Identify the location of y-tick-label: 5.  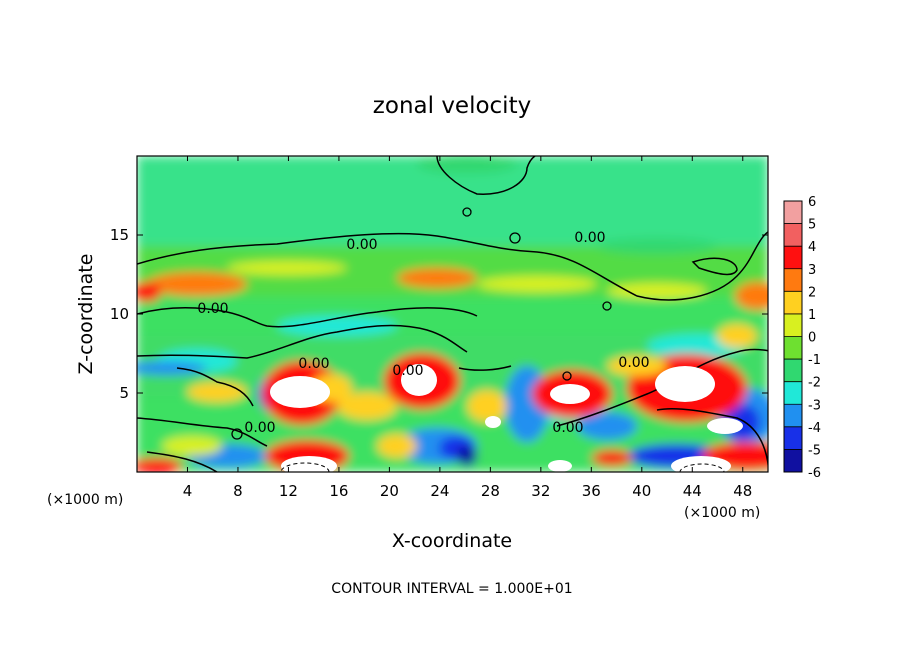
(124, 393).